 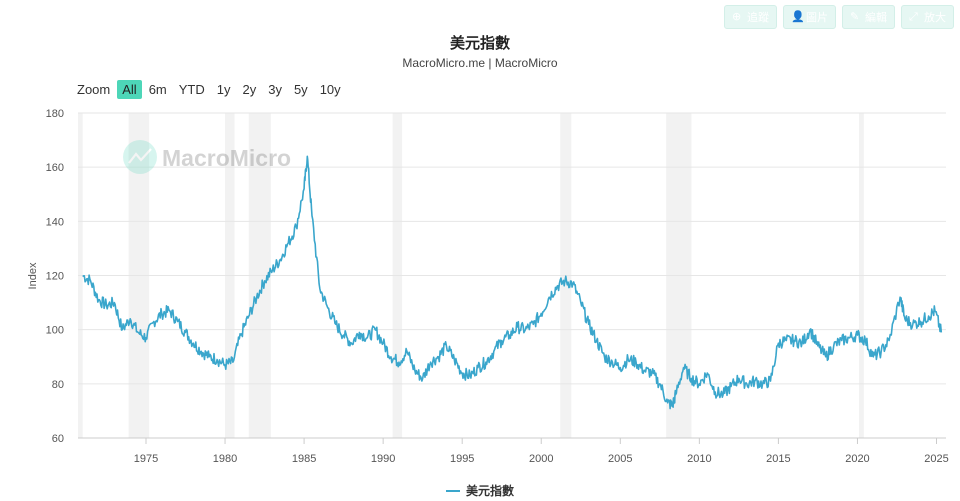 I want to click on legend-swatch, so click(x=452, y=490).